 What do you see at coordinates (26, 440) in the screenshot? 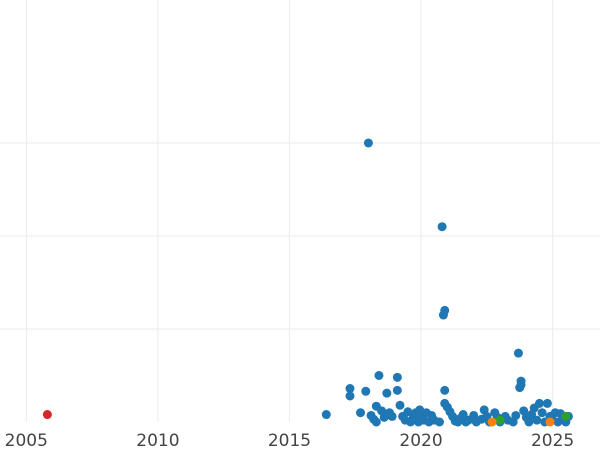
I see `x-tick-label: 2005` at bounding box center [26, 440].